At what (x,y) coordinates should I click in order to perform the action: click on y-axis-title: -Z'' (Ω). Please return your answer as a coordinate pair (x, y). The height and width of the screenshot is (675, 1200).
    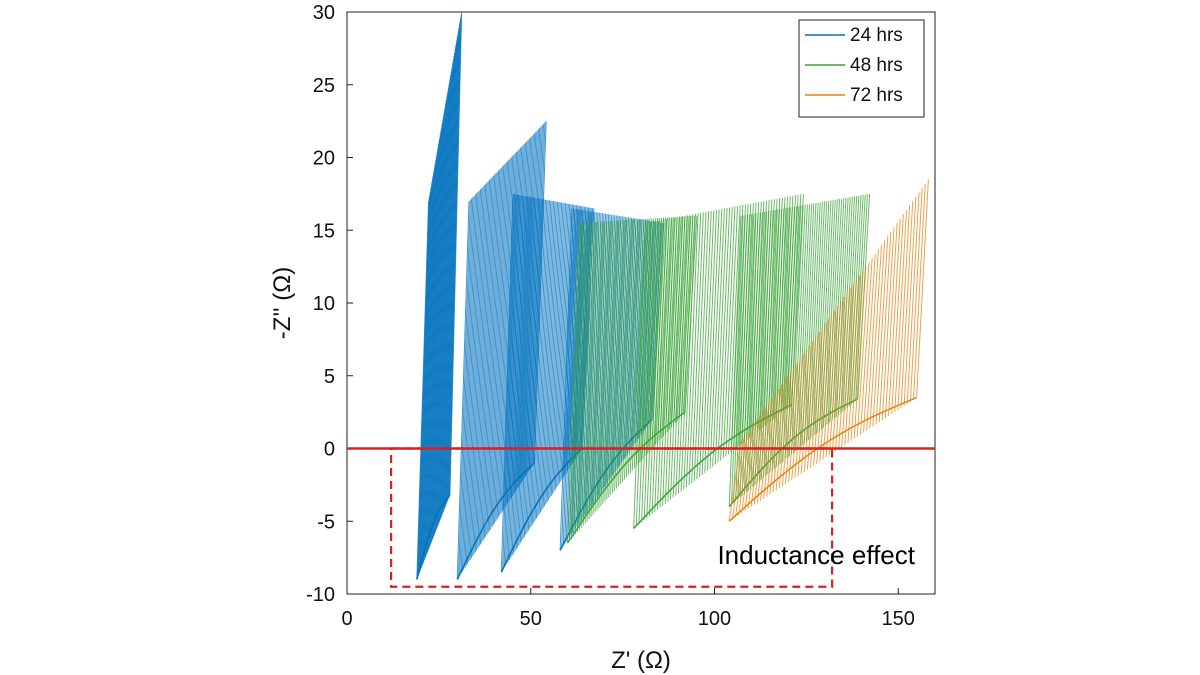
    Looking at the image, I should click on (282, 303).